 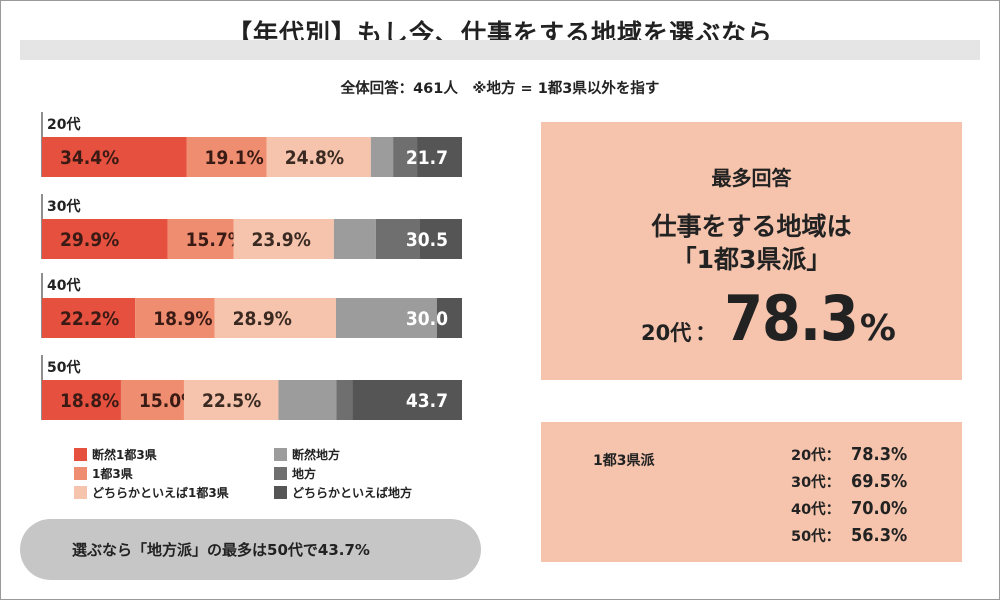 I want to click on summary-age: 30代：, so click(x=816, y=483).